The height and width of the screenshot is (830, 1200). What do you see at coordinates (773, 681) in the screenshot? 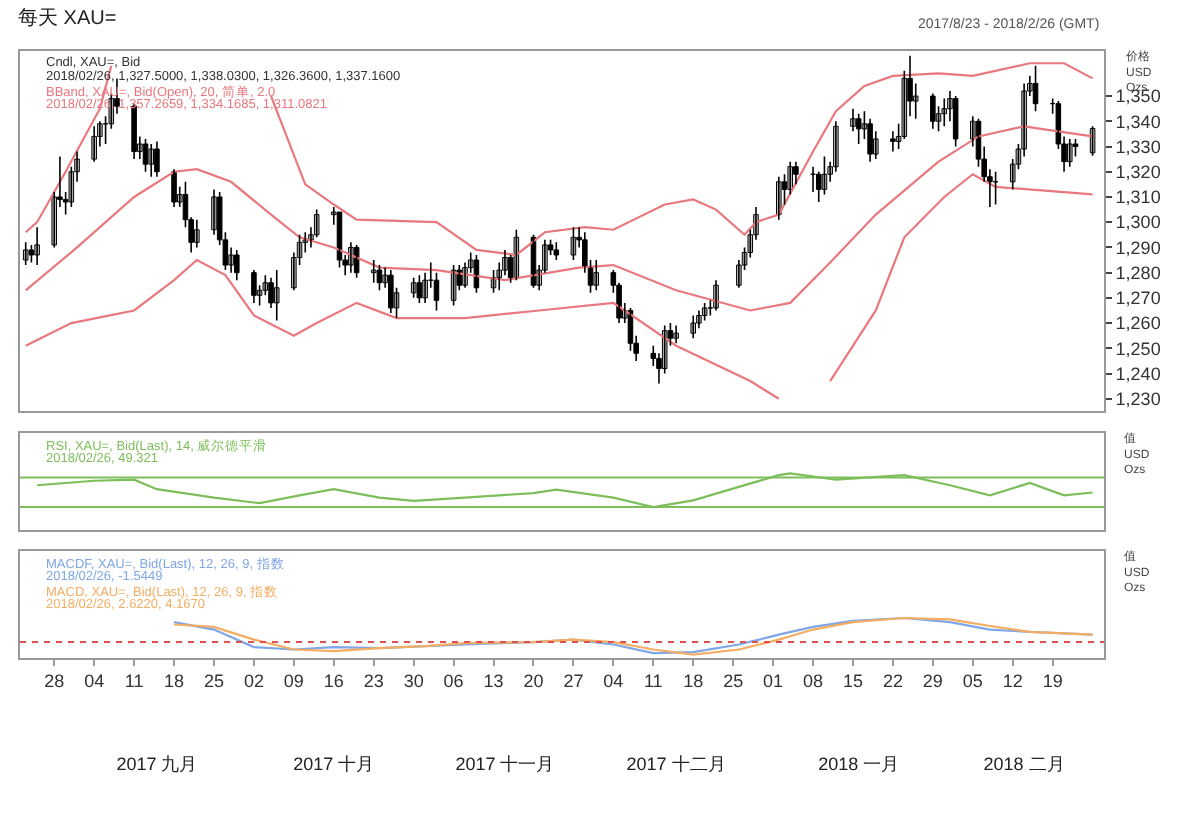
I see `x-tick-label: 01` at bounding box center [773, 681].